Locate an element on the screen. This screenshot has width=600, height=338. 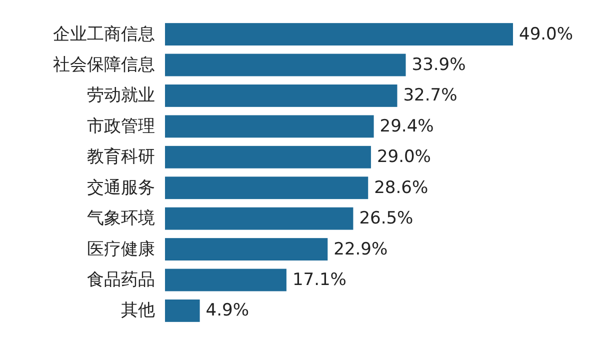
data-label: 22.9% is located at coordinates (361, 249).